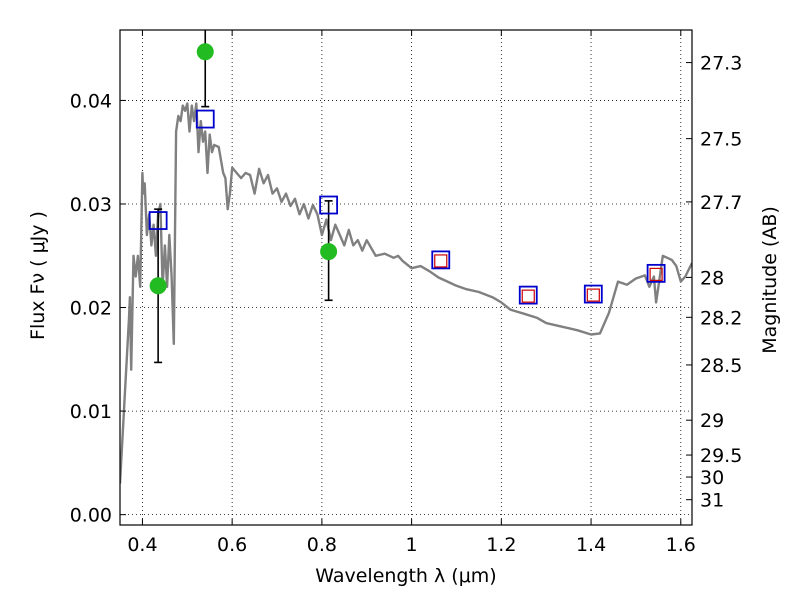 This screenshot has width=800, height=600. What do you see at coordinates (721, 366) in the screenshot?
I see `y-right-tick-label: 28.5` at bounding box center [721, 366].